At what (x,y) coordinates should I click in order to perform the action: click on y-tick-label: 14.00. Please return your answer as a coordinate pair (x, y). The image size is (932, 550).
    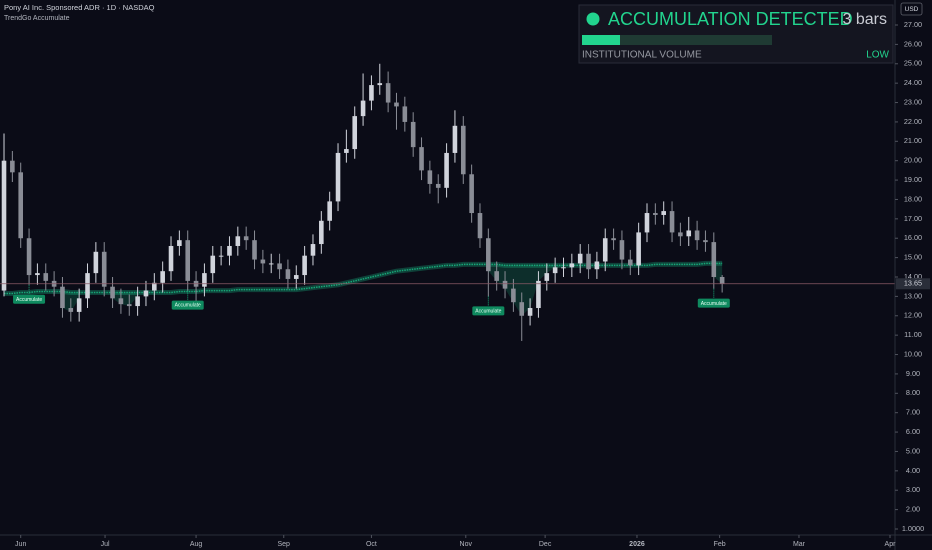
    Looking at the image, I should click on (913, 276).